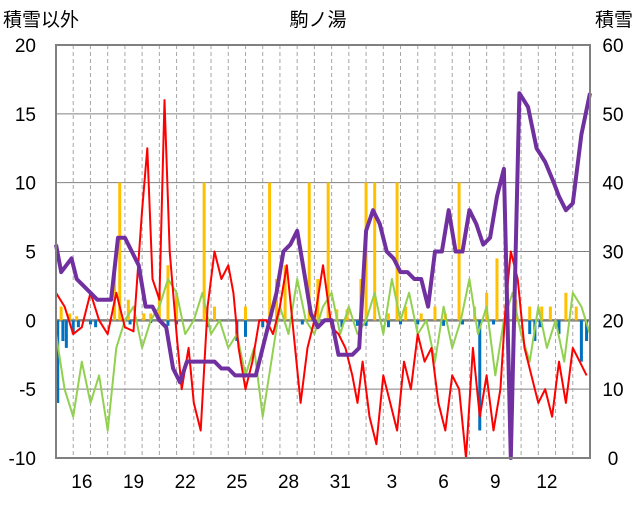  Describe the element at coordinates (30, 253) in the screenshot. I see `left-tick-label: 5` at that location.